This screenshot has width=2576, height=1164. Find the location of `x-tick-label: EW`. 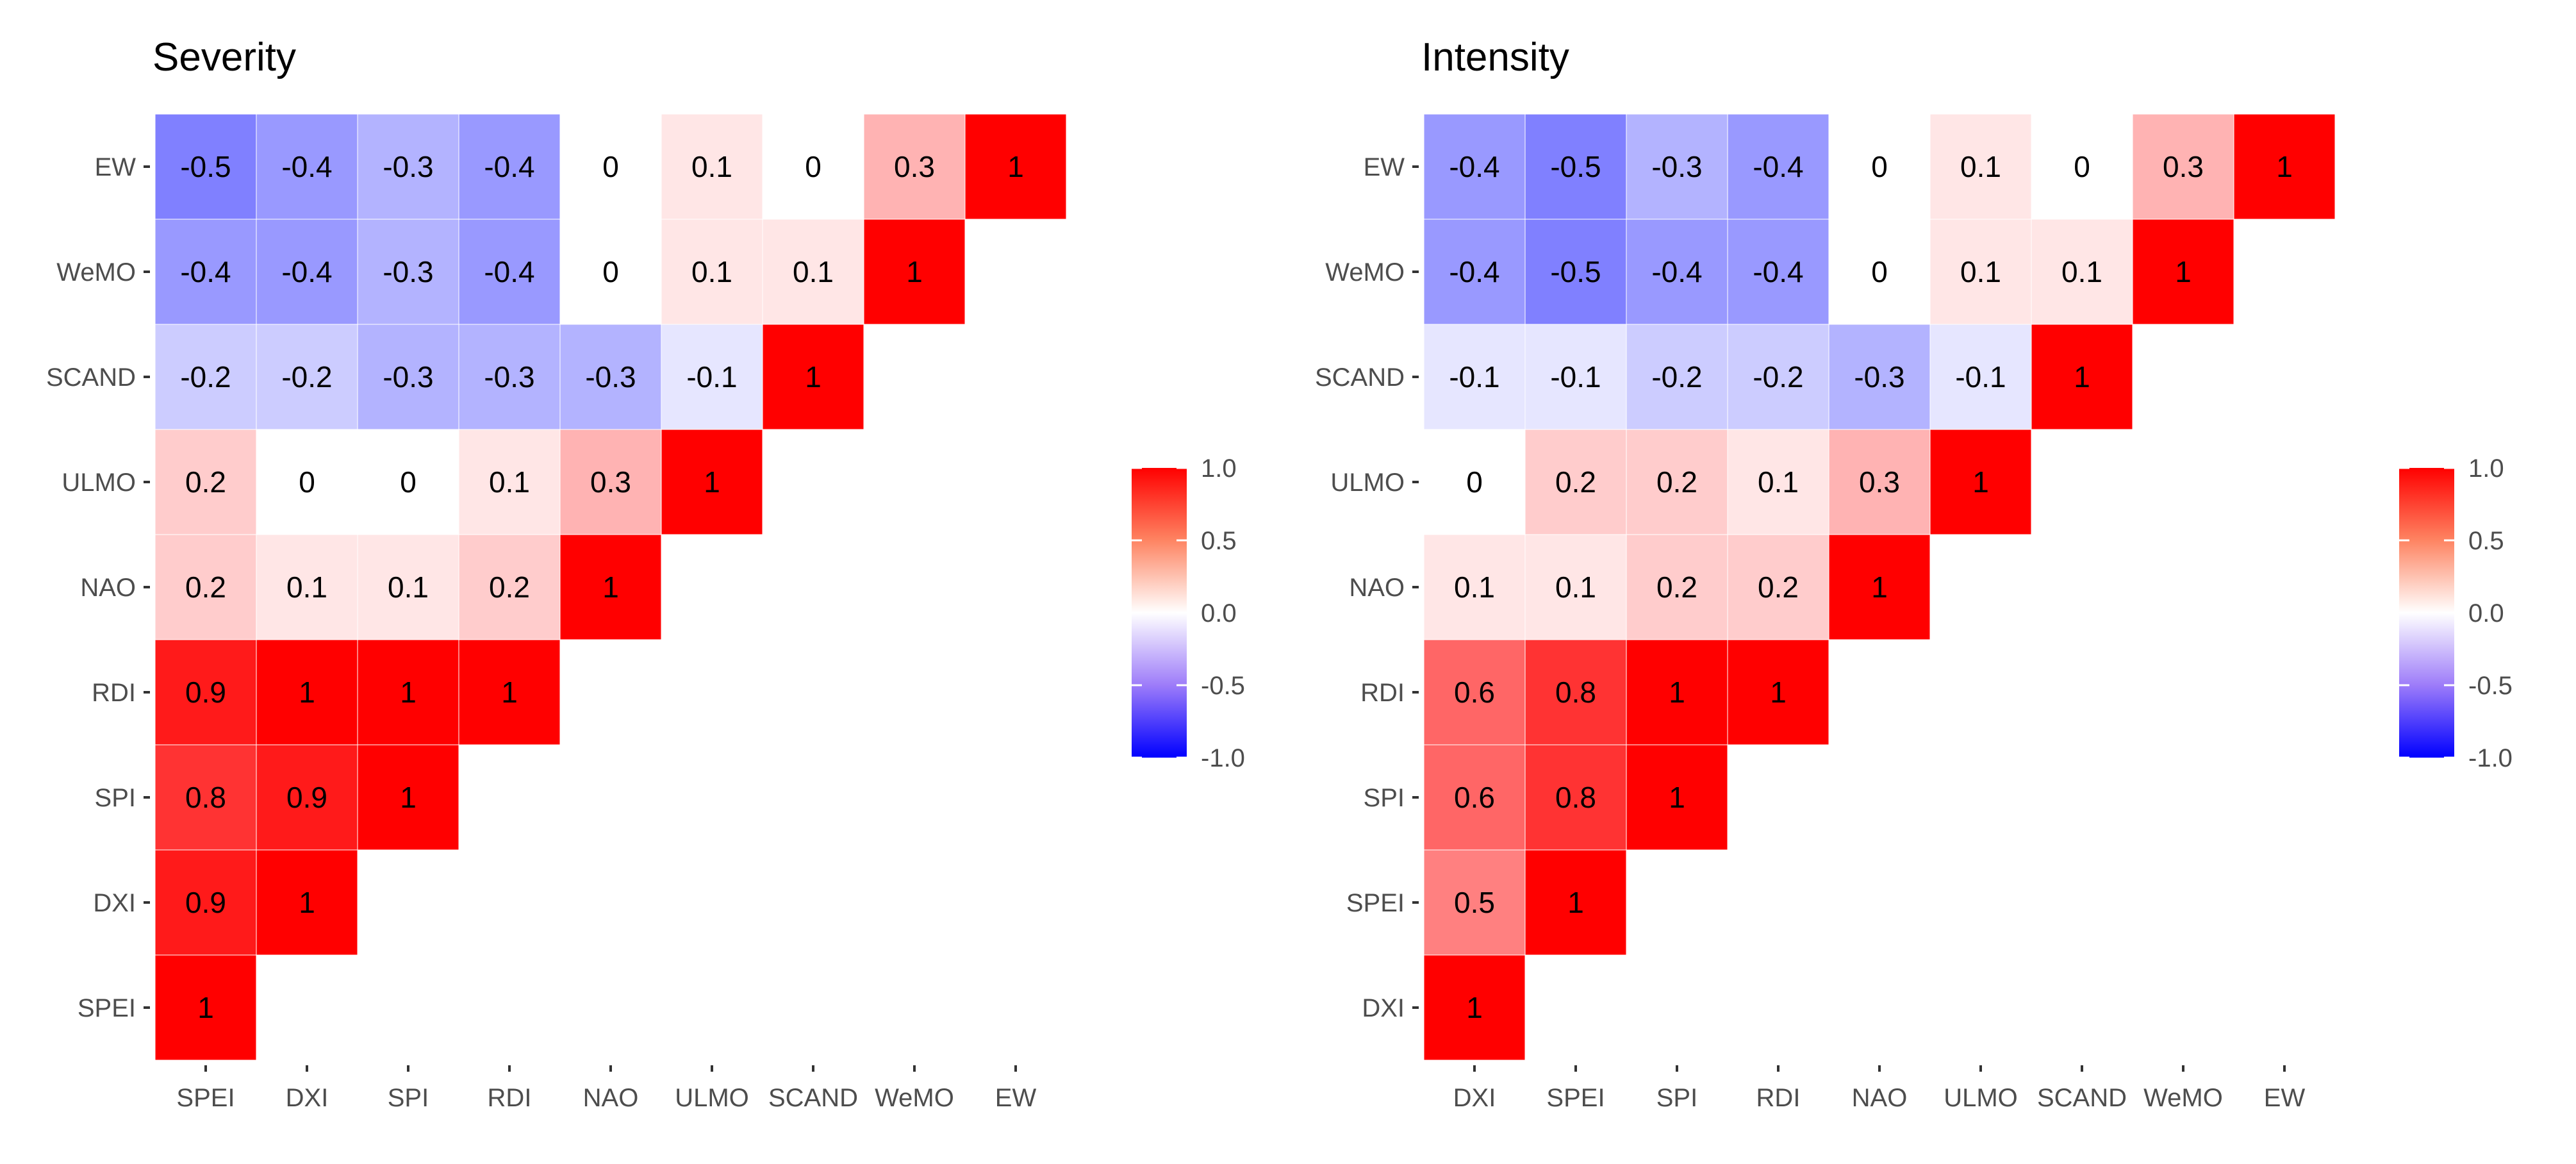

x-tick-label: EW is located at coordinates (2285, 1098).